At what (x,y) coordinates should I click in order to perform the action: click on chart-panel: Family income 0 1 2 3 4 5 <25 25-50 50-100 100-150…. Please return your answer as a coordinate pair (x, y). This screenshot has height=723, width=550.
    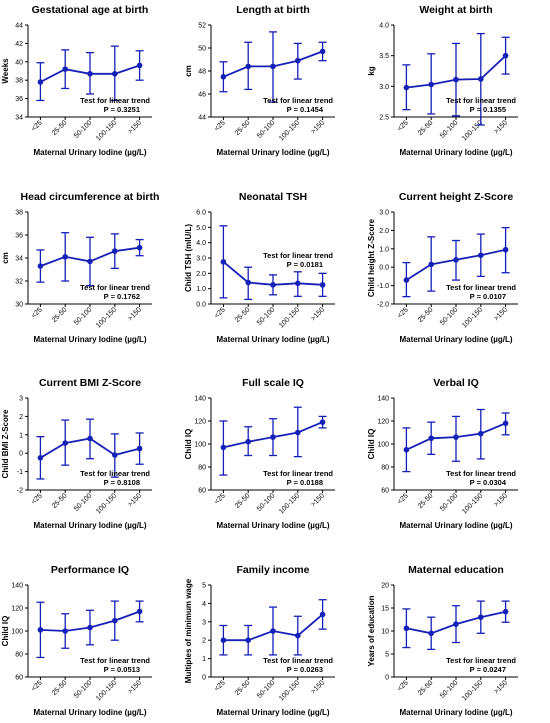
    Looking at the image, I should click on (259, 640).